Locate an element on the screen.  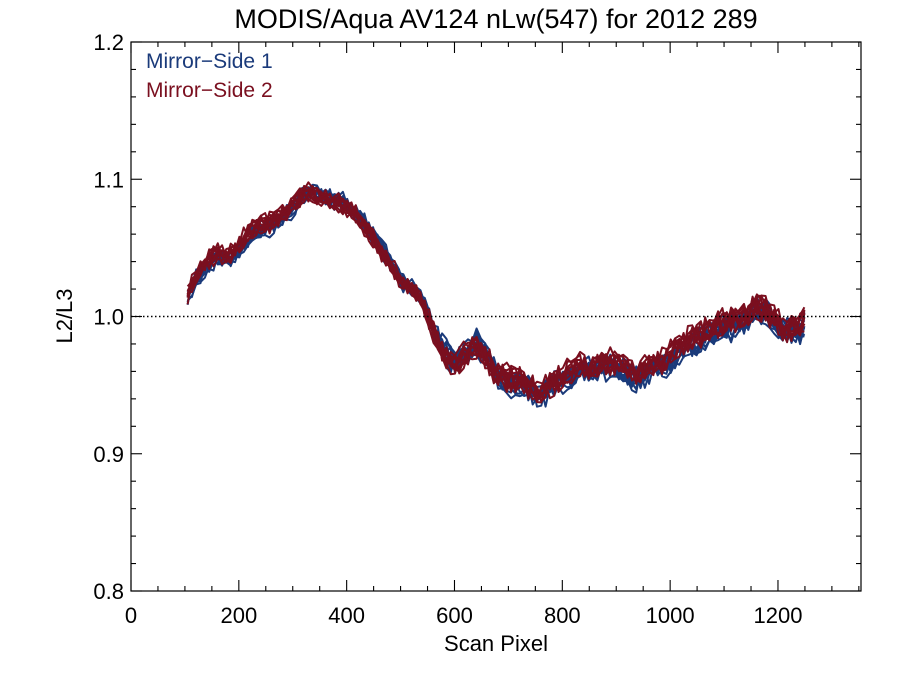
x-axis-label: Scan Pixel is located at coordinates (496, 643).